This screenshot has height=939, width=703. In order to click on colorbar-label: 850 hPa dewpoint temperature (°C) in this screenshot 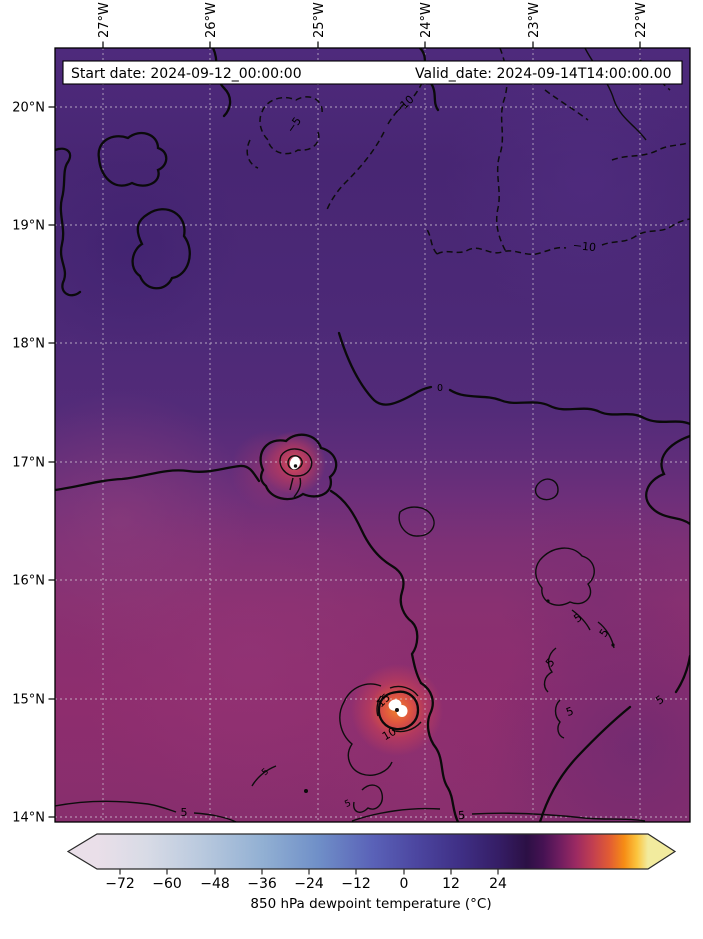, I will do `click(370, 904)`.